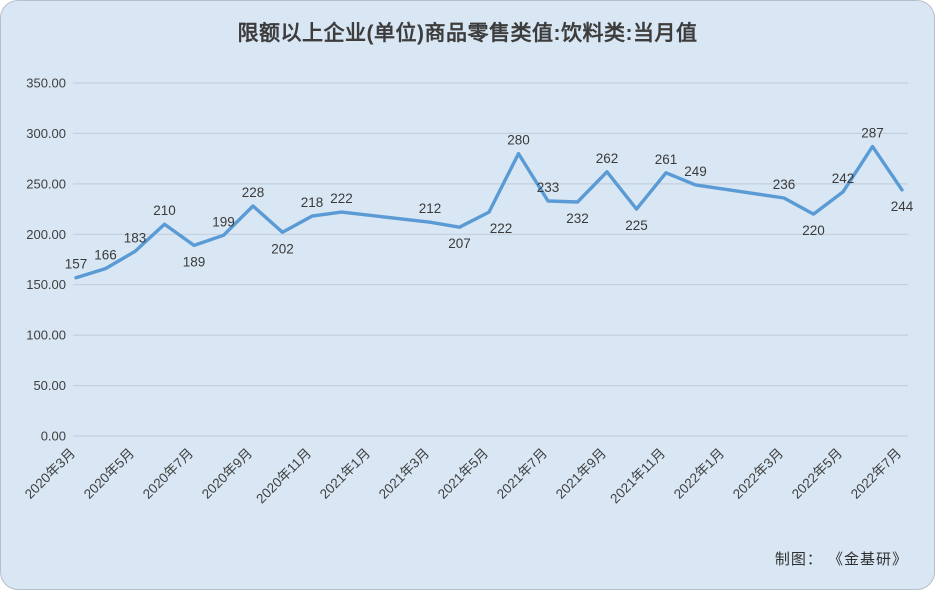  What do you see at coordinates (404, 474) in the screenshot?
I see `x-axis-tick-label: 2021年3月` at bounding box center [404, 474].